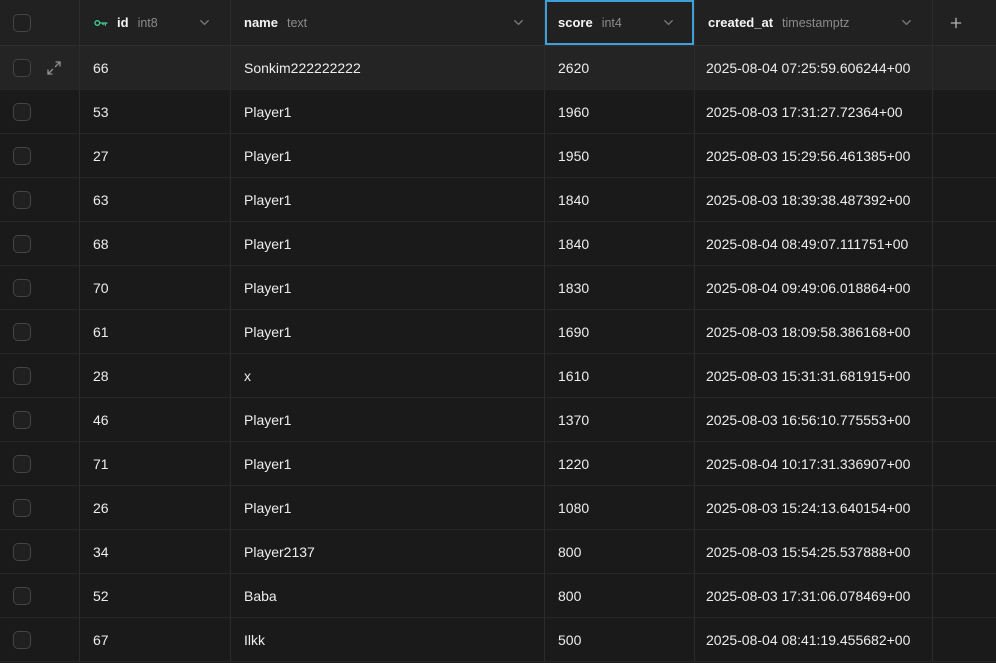 Image resolution: width=996 pixels, height=663 pixels. What do you see at coordinates (814, 111) in the screenshot?
I see `created-at-cell: 2025-08-03 17:31:27.72364+00` at bounding box center [814, 111].